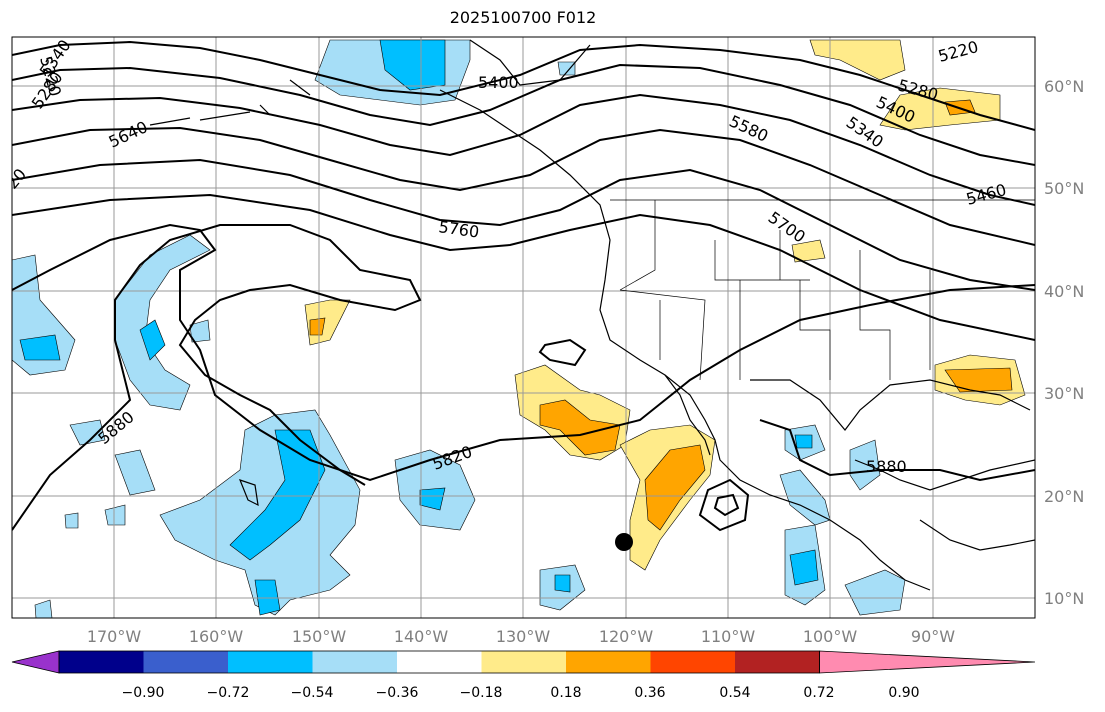  What do you see at coordinates (734, 693) in the screenshot?
I see `colorbar-tick-label: 0.54` at bounding box center [734, 693].